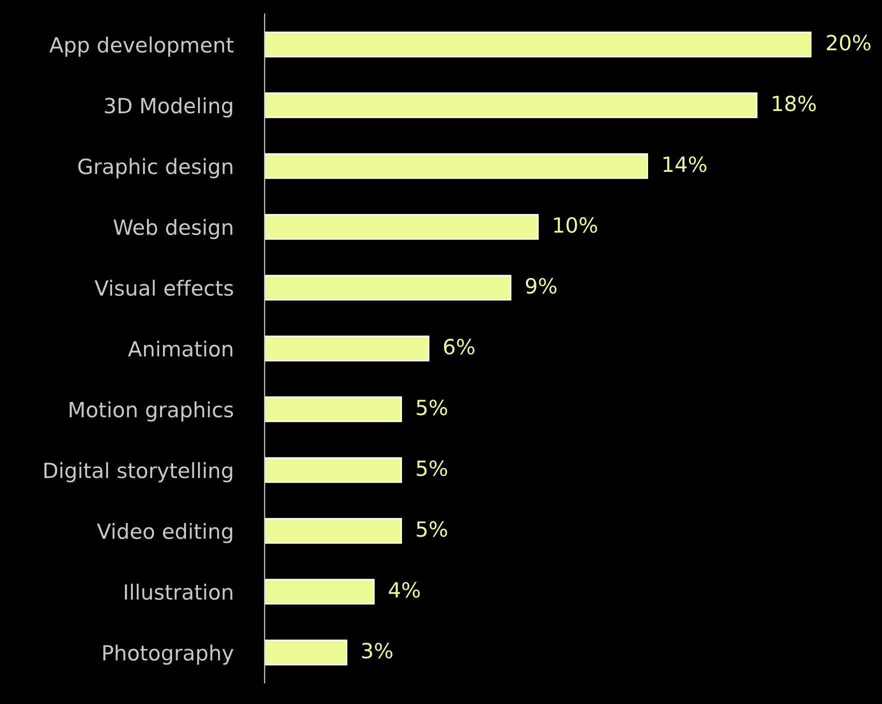  I want to click on data-label: 10%, so click(576, 225).